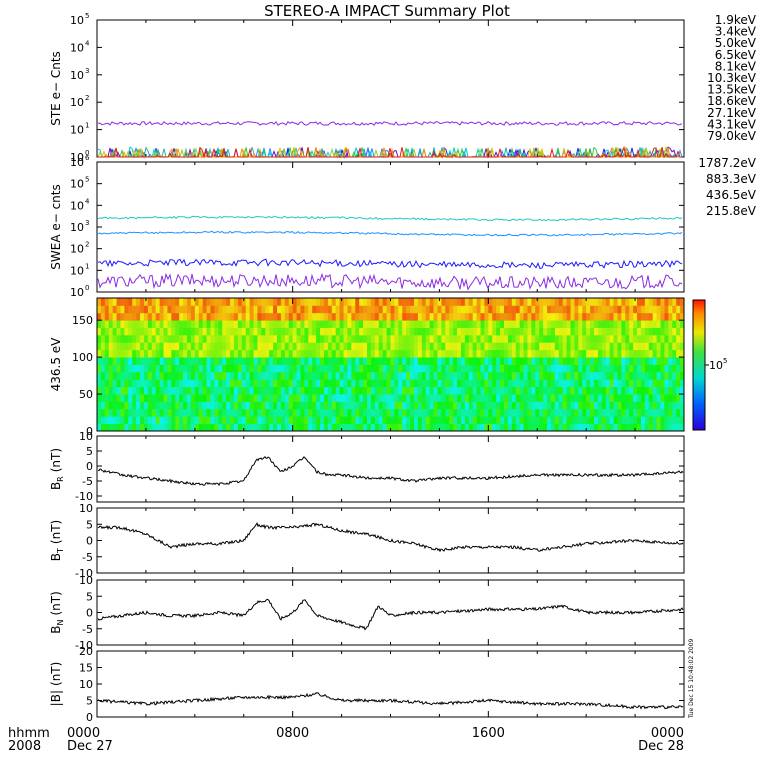  I want to click on x-tick-label: 0000, so click(83, 733).